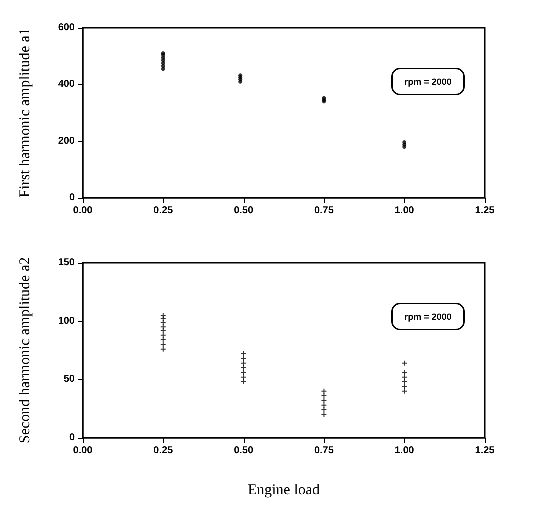 This screenshot has width=533, height=523. I want to click on y-tick-label: 100, so click(67, 321).